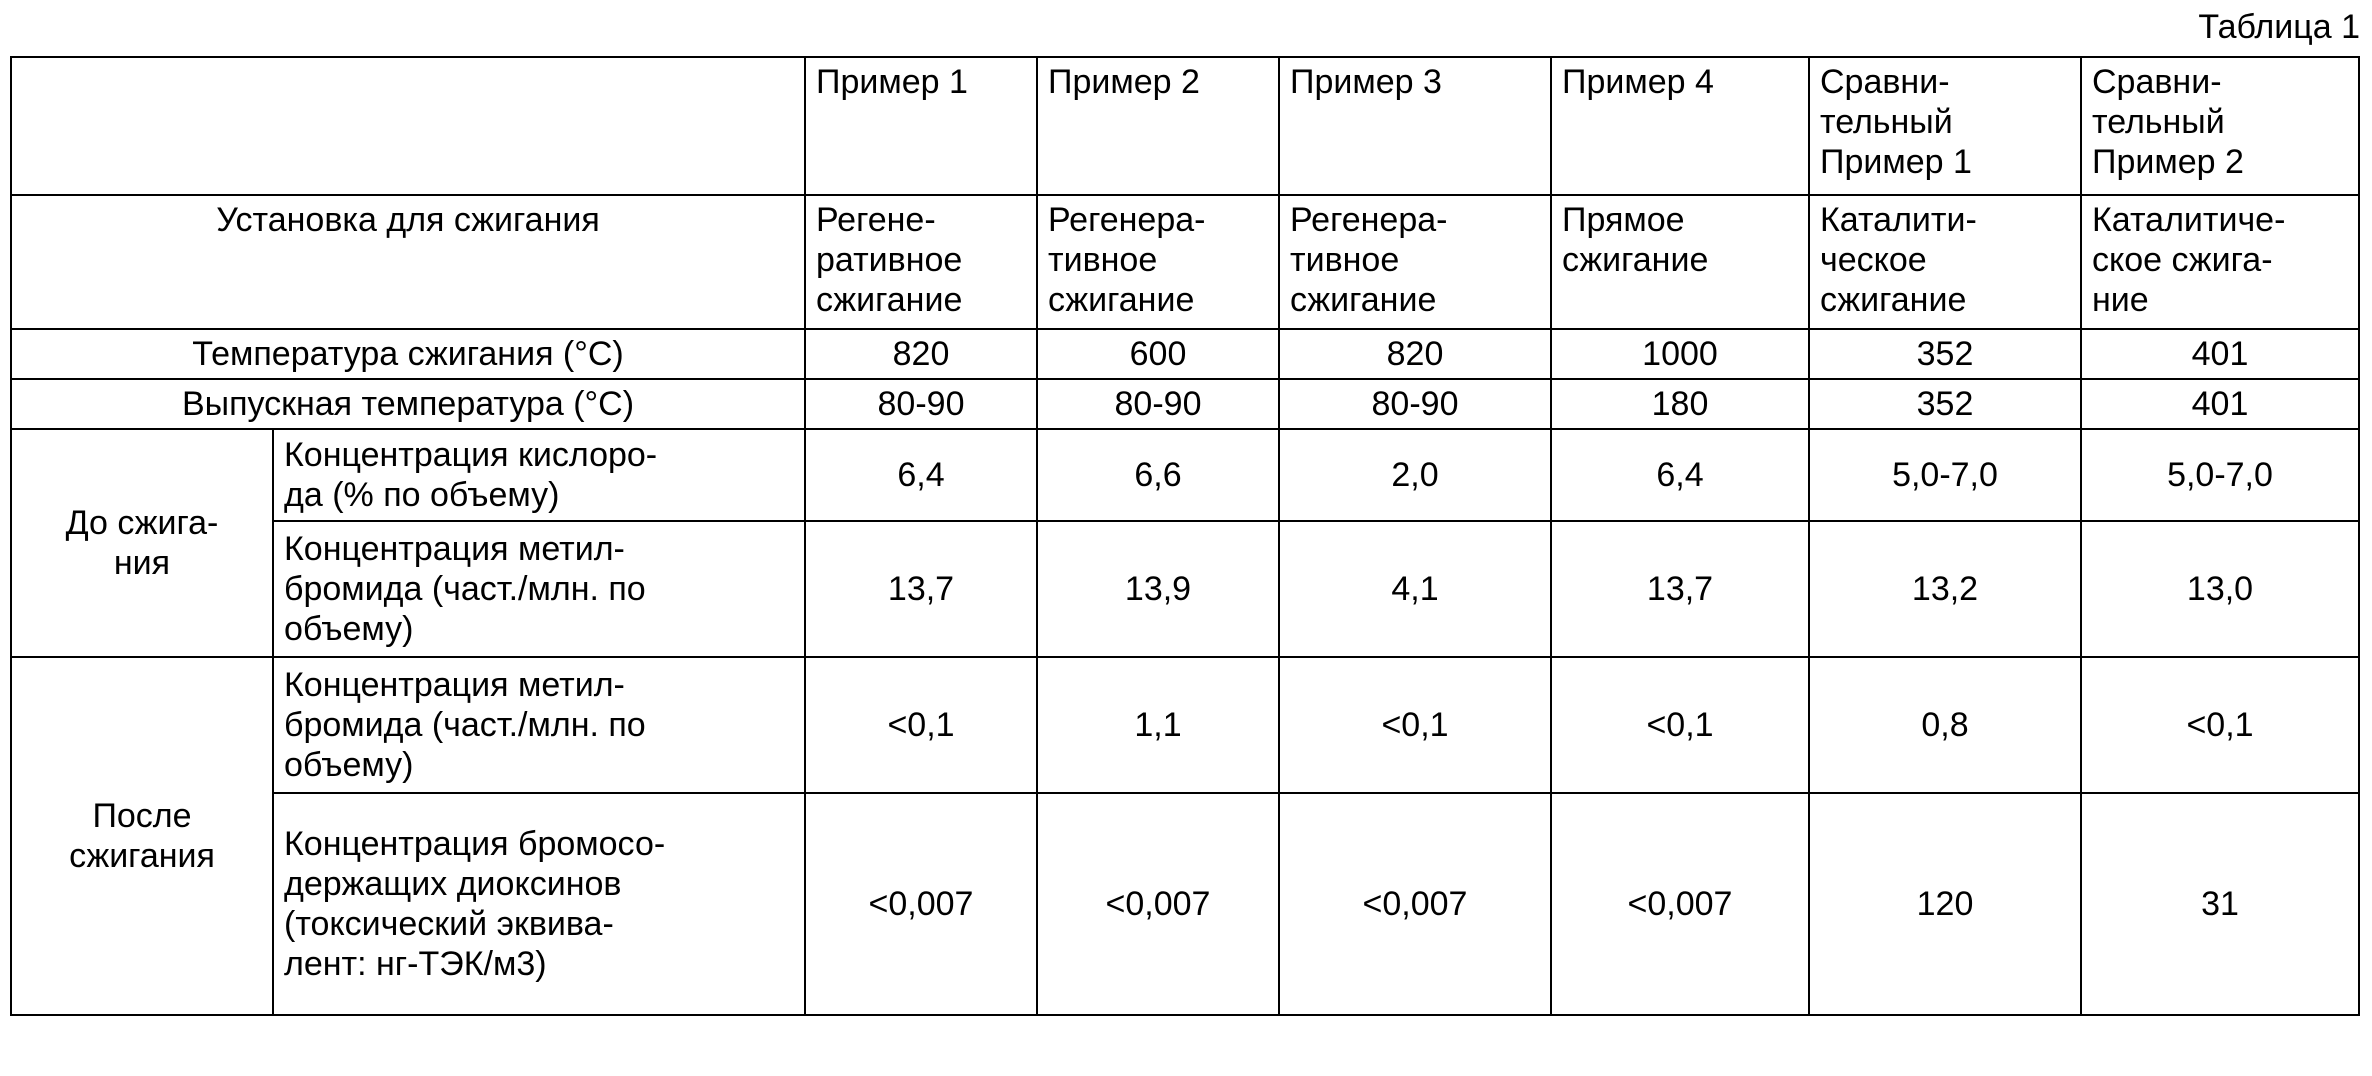 The width and height of the screenshot is (2372, 1076). What do you see at coordinates (408, 404) in the screenshot?
I see `row-label-outlet-temp: Выпускная температура (°С)` at bounding box center [408, 404].